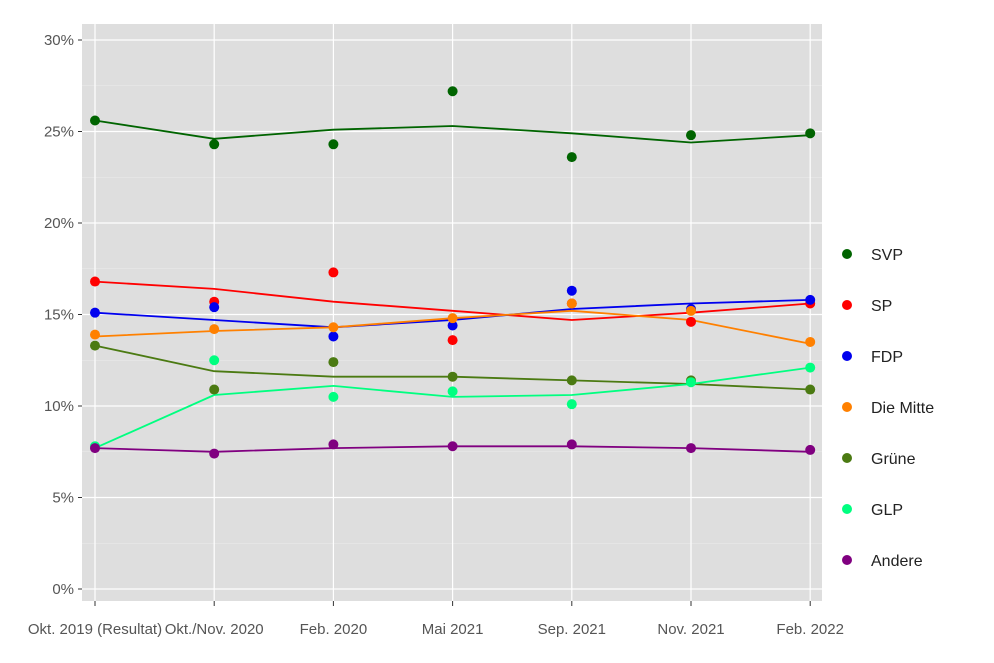 The image size is (994, 663). I want to click on legend-label: Grüne, so click(893, 459).